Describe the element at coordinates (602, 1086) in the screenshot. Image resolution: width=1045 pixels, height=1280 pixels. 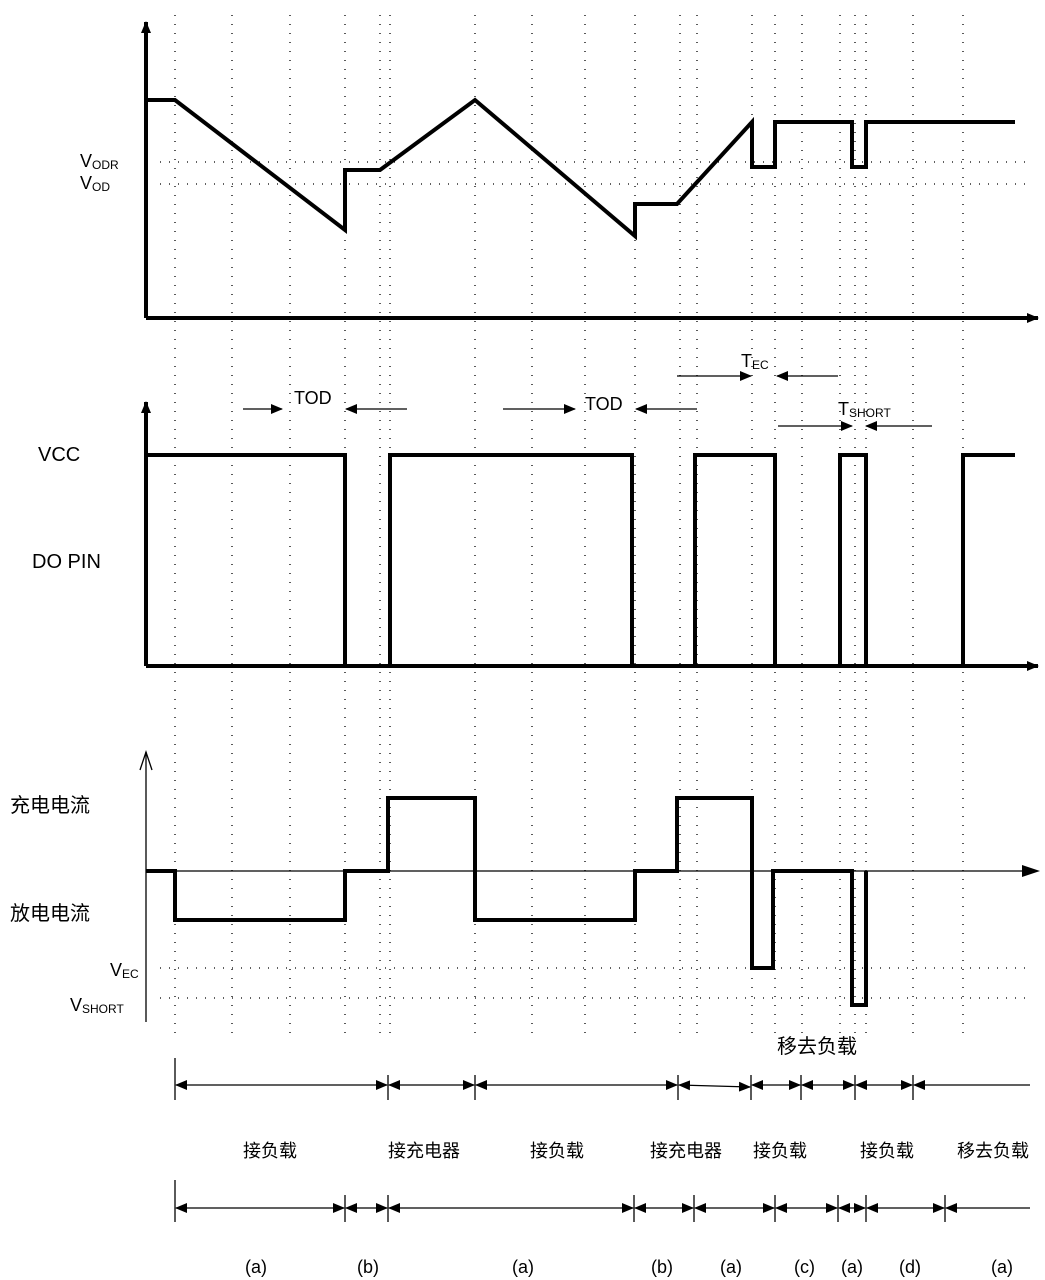
I see `event-arrows` at that location.